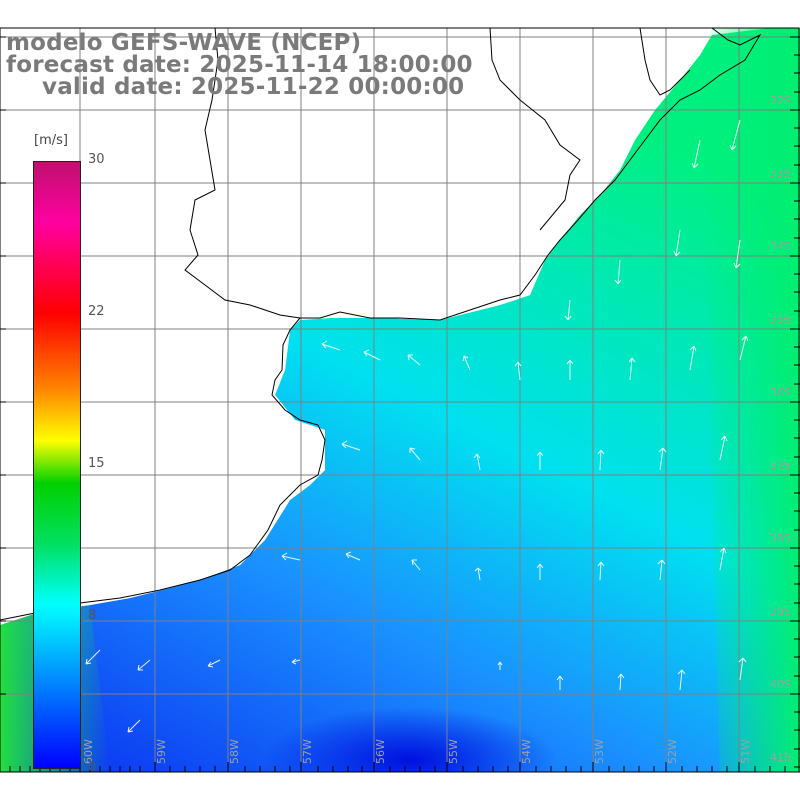  Describe the element at coordinates (417, 751) in the screenshot. I see `lon-labels: 60W 59W 58W 57W 56W 55W 54W 53W 52W 51W` at that location.